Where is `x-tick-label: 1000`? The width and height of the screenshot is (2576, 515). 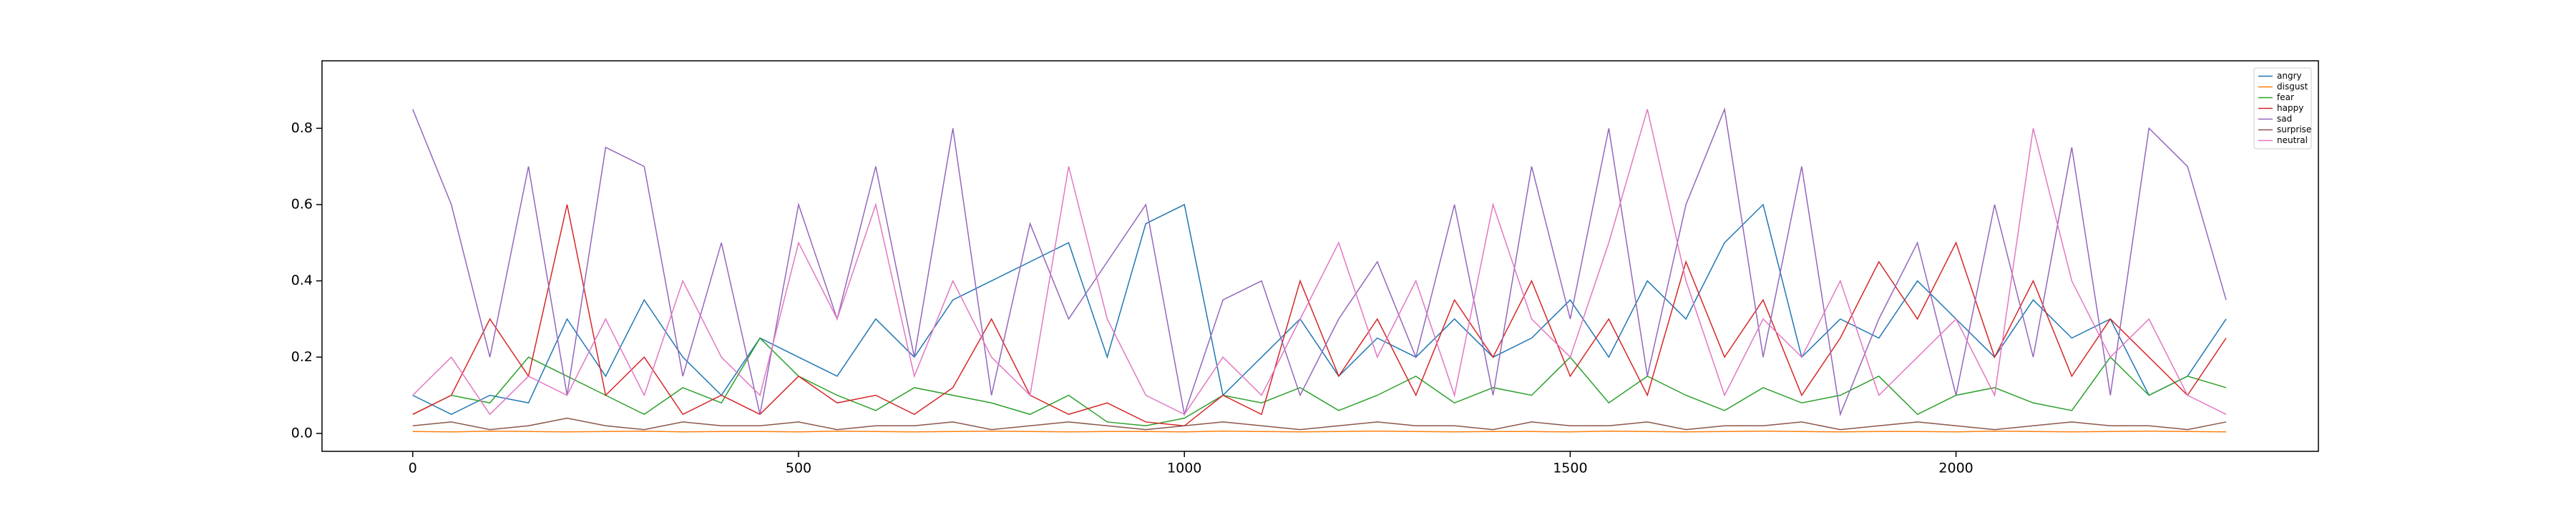 x-tick-label: 1000 is located at coordinates (1184, 469).